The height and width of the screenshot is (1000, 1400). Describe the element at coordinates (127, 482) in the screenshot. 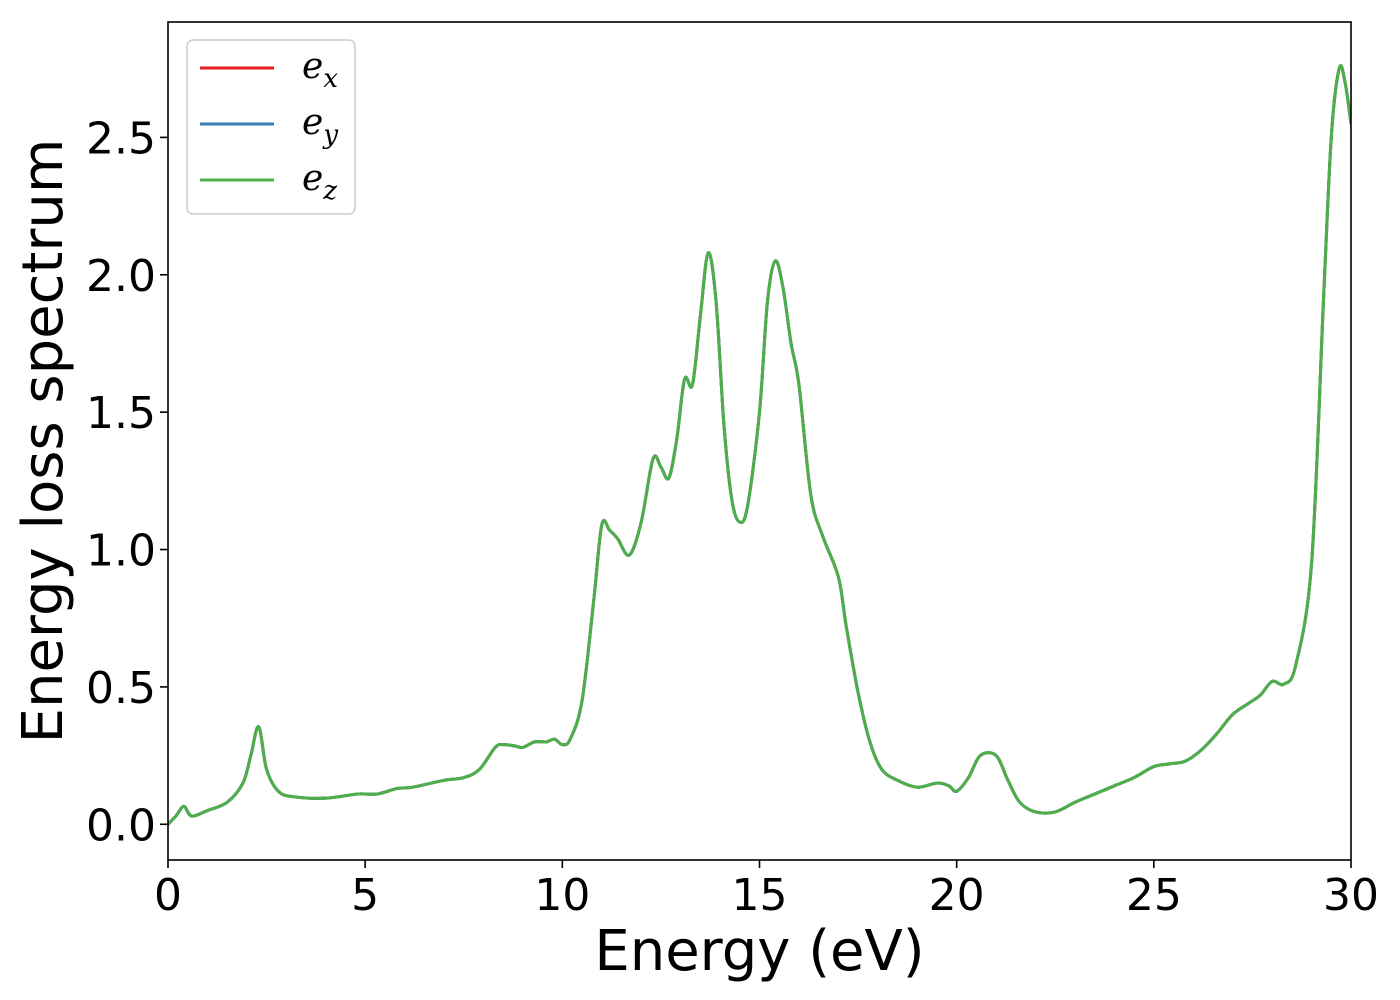

I see `y-axis-ticks: 0.0 0.5 1.0 1.5 2.0 2.5` at that location.